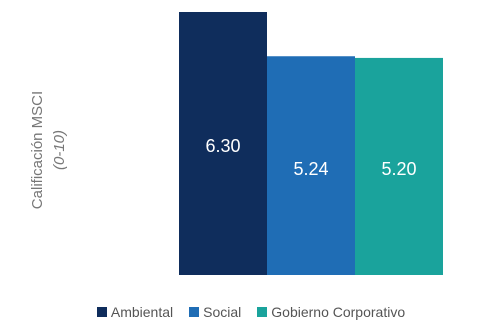 Image resolution: width=502 pixels, height=326 pixels. I want to click on legend-swatch-gobierno, so click(262, 312).